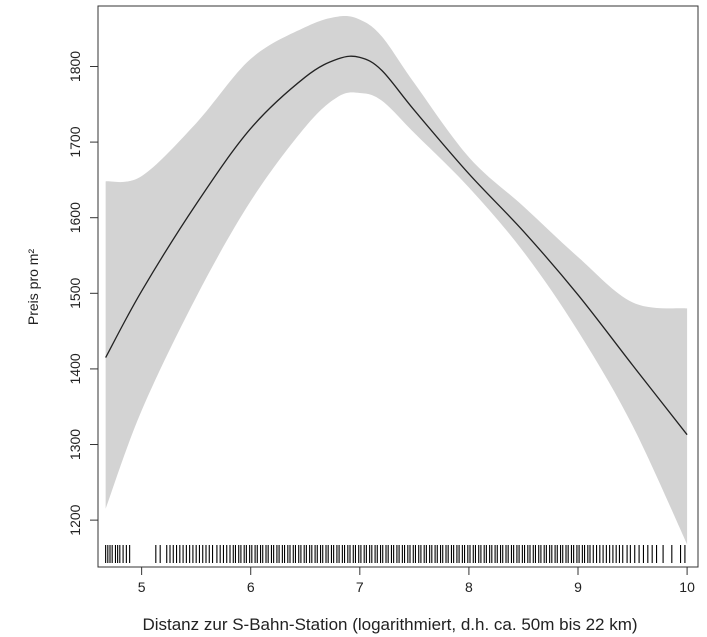  Describe the element at coordinates (142, 587) in the screenshot. I see `x-tick-label: 5` at that location.